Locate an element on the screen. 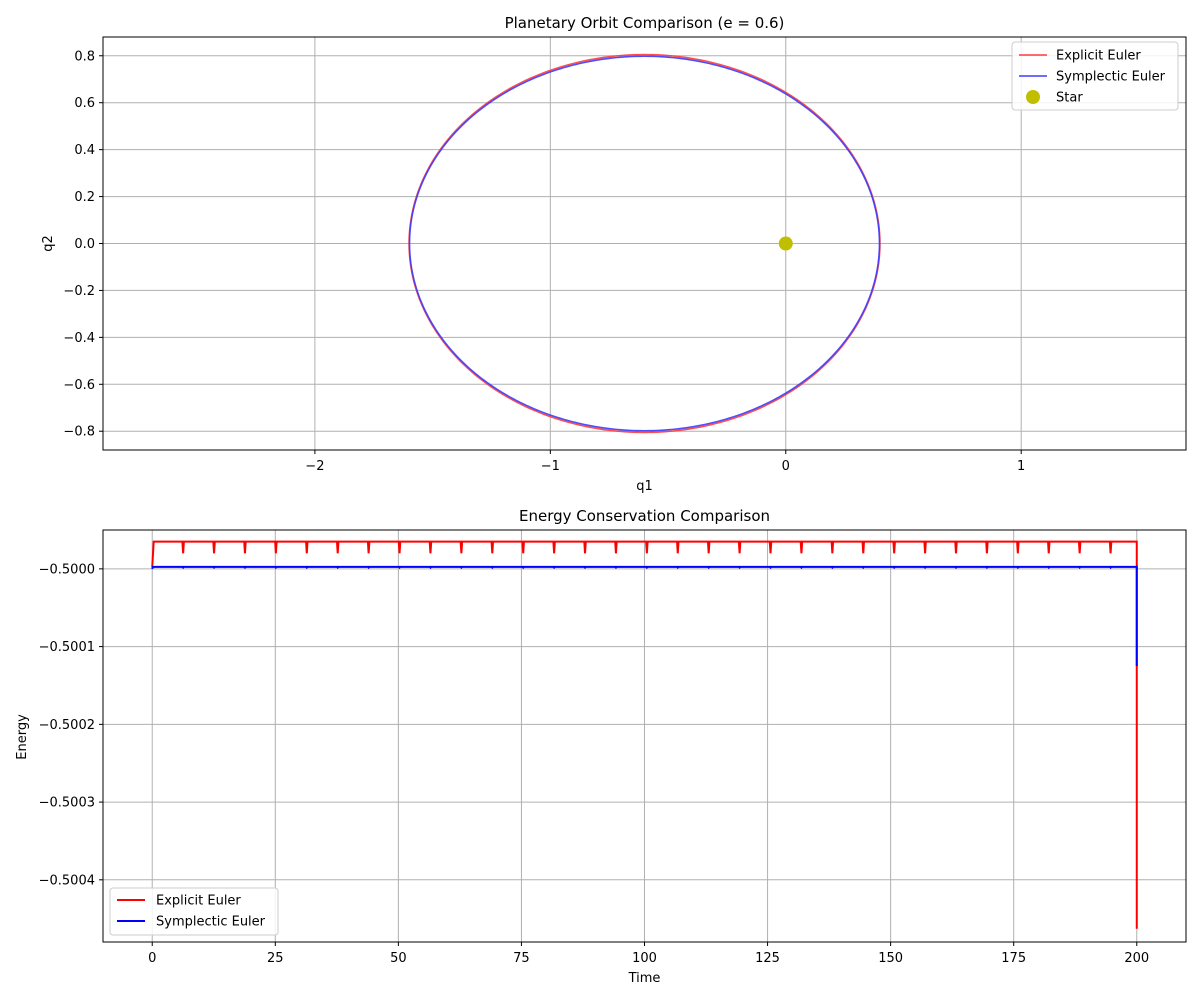  orbit-x-tick-label: −2 is located at coordinates (314, 466).